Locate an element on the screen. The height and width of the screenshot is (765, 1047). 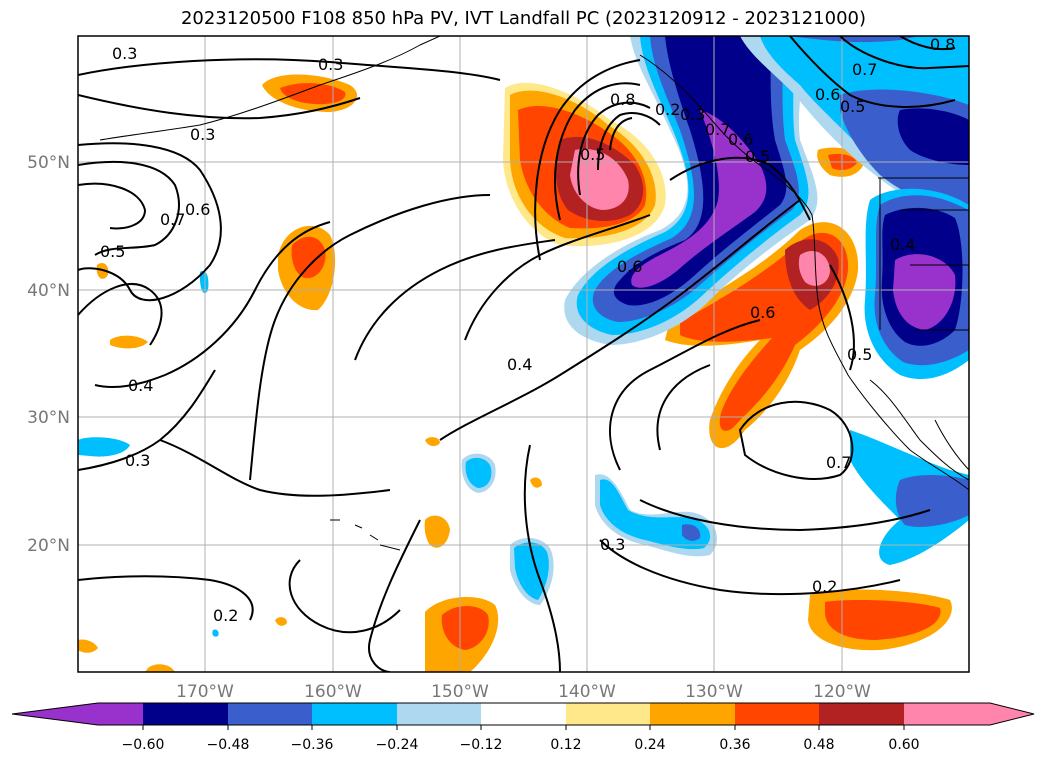
lon-label: 120°W is located at coordinates (842, 692).